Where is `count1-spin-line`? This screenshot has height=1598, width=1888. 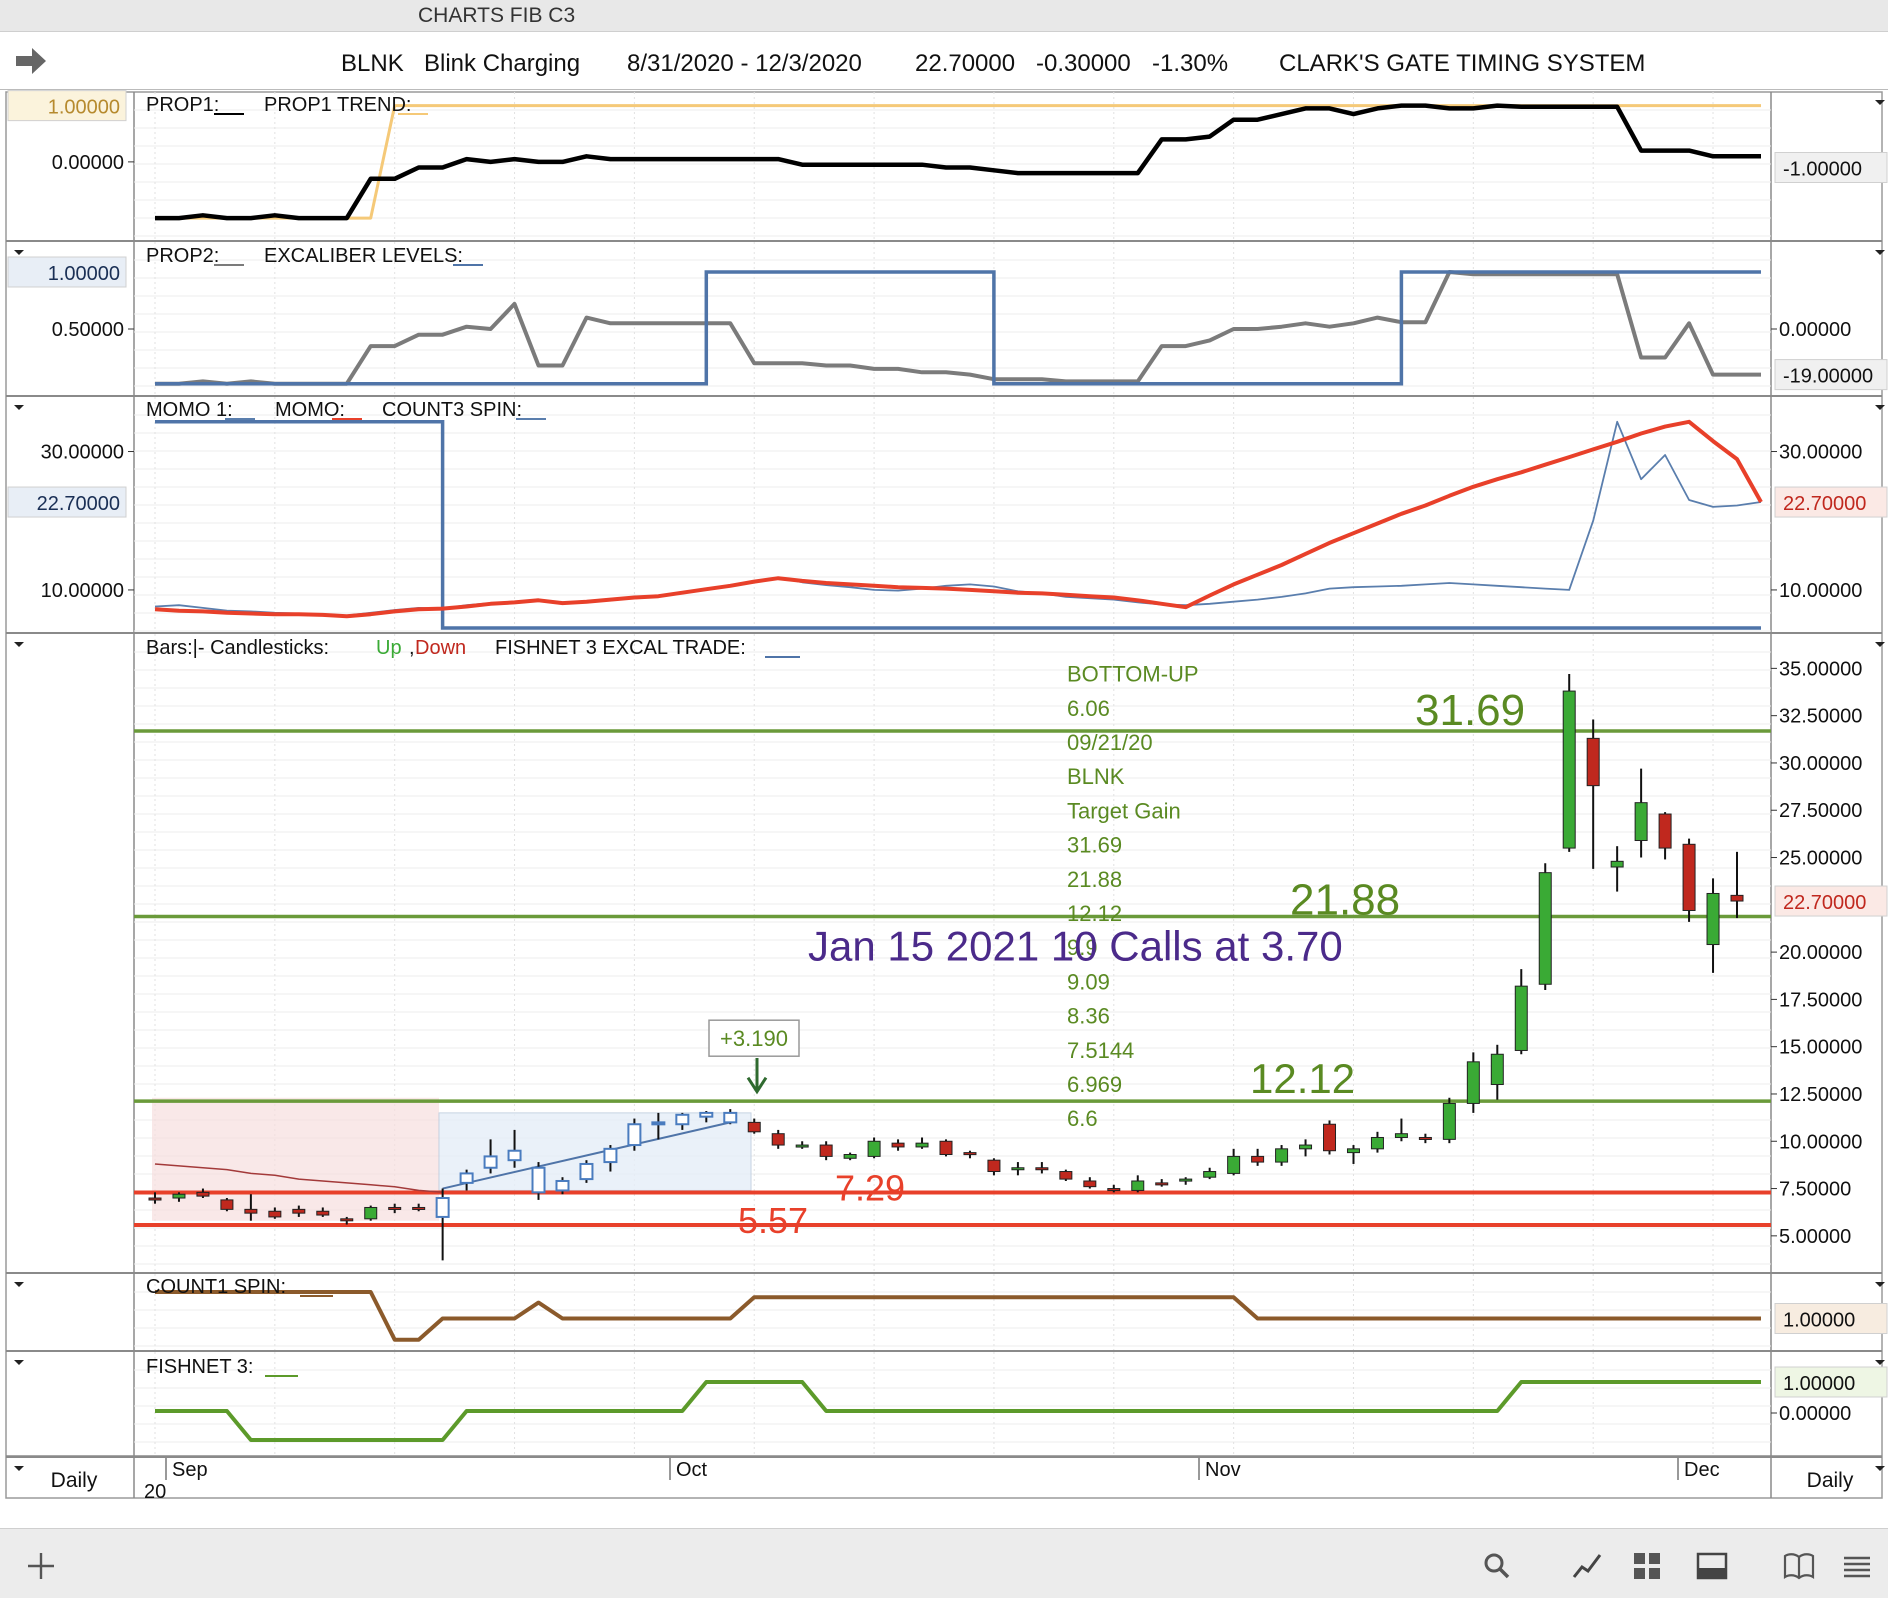 count1-spin-line is located at coordinates (958, 1316).